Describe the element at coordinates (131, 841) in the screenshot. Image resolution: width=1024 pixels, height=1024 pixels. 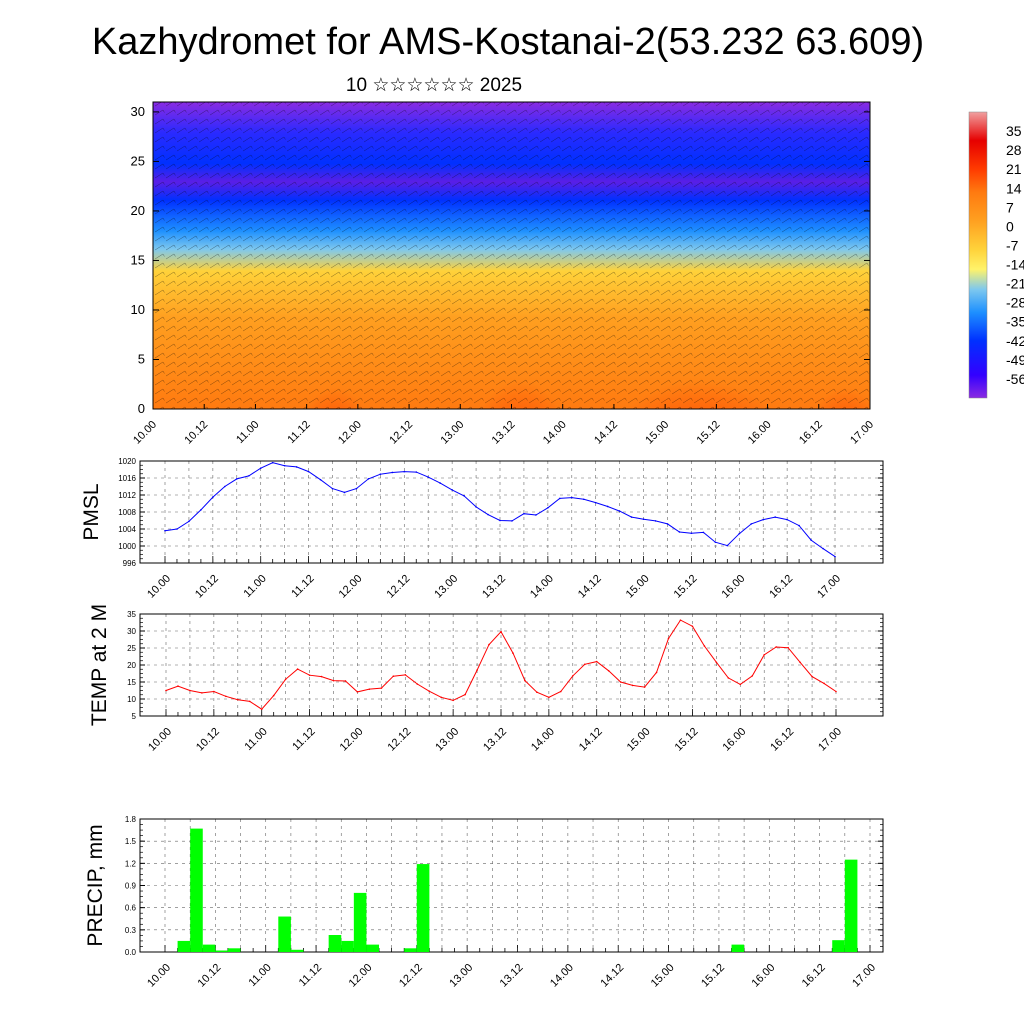
I see `y-tick-label: 1.5` at that location.